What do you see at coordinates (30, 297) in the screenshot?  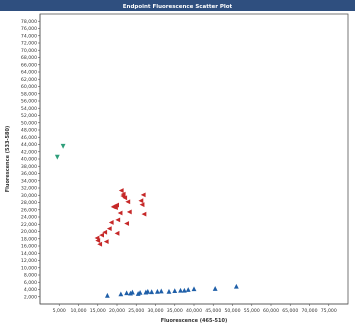 I see `y-tick-label: 2,000` at bounding box center [30, 297].